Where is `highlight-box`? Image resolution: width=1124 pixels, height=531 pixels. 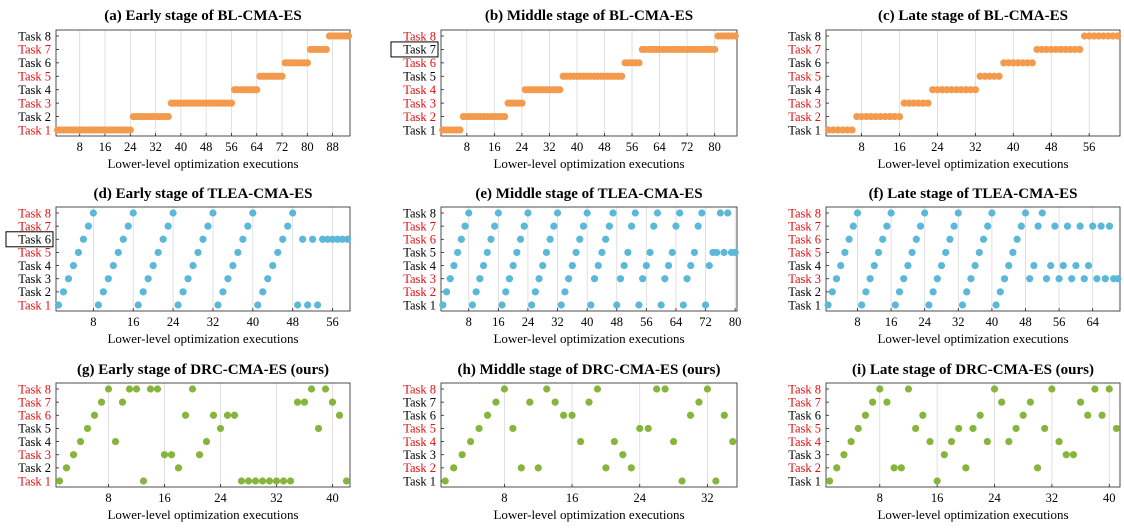 highlight-box is located at coordinates (414, 49).